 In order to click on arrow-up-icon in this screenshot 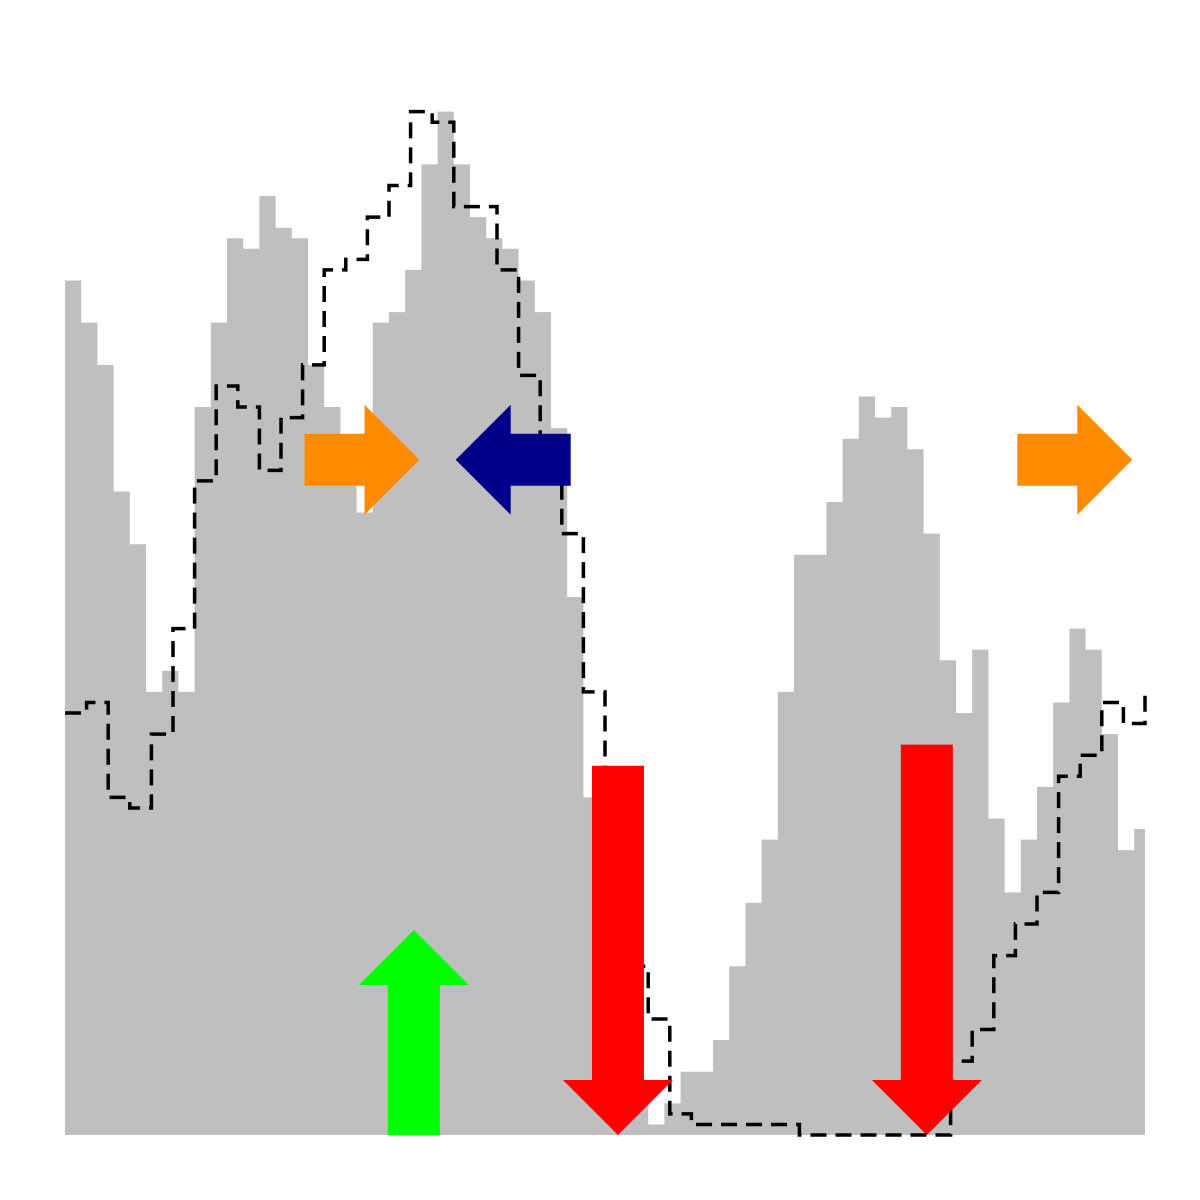, I will do `click(413, 1032)`.